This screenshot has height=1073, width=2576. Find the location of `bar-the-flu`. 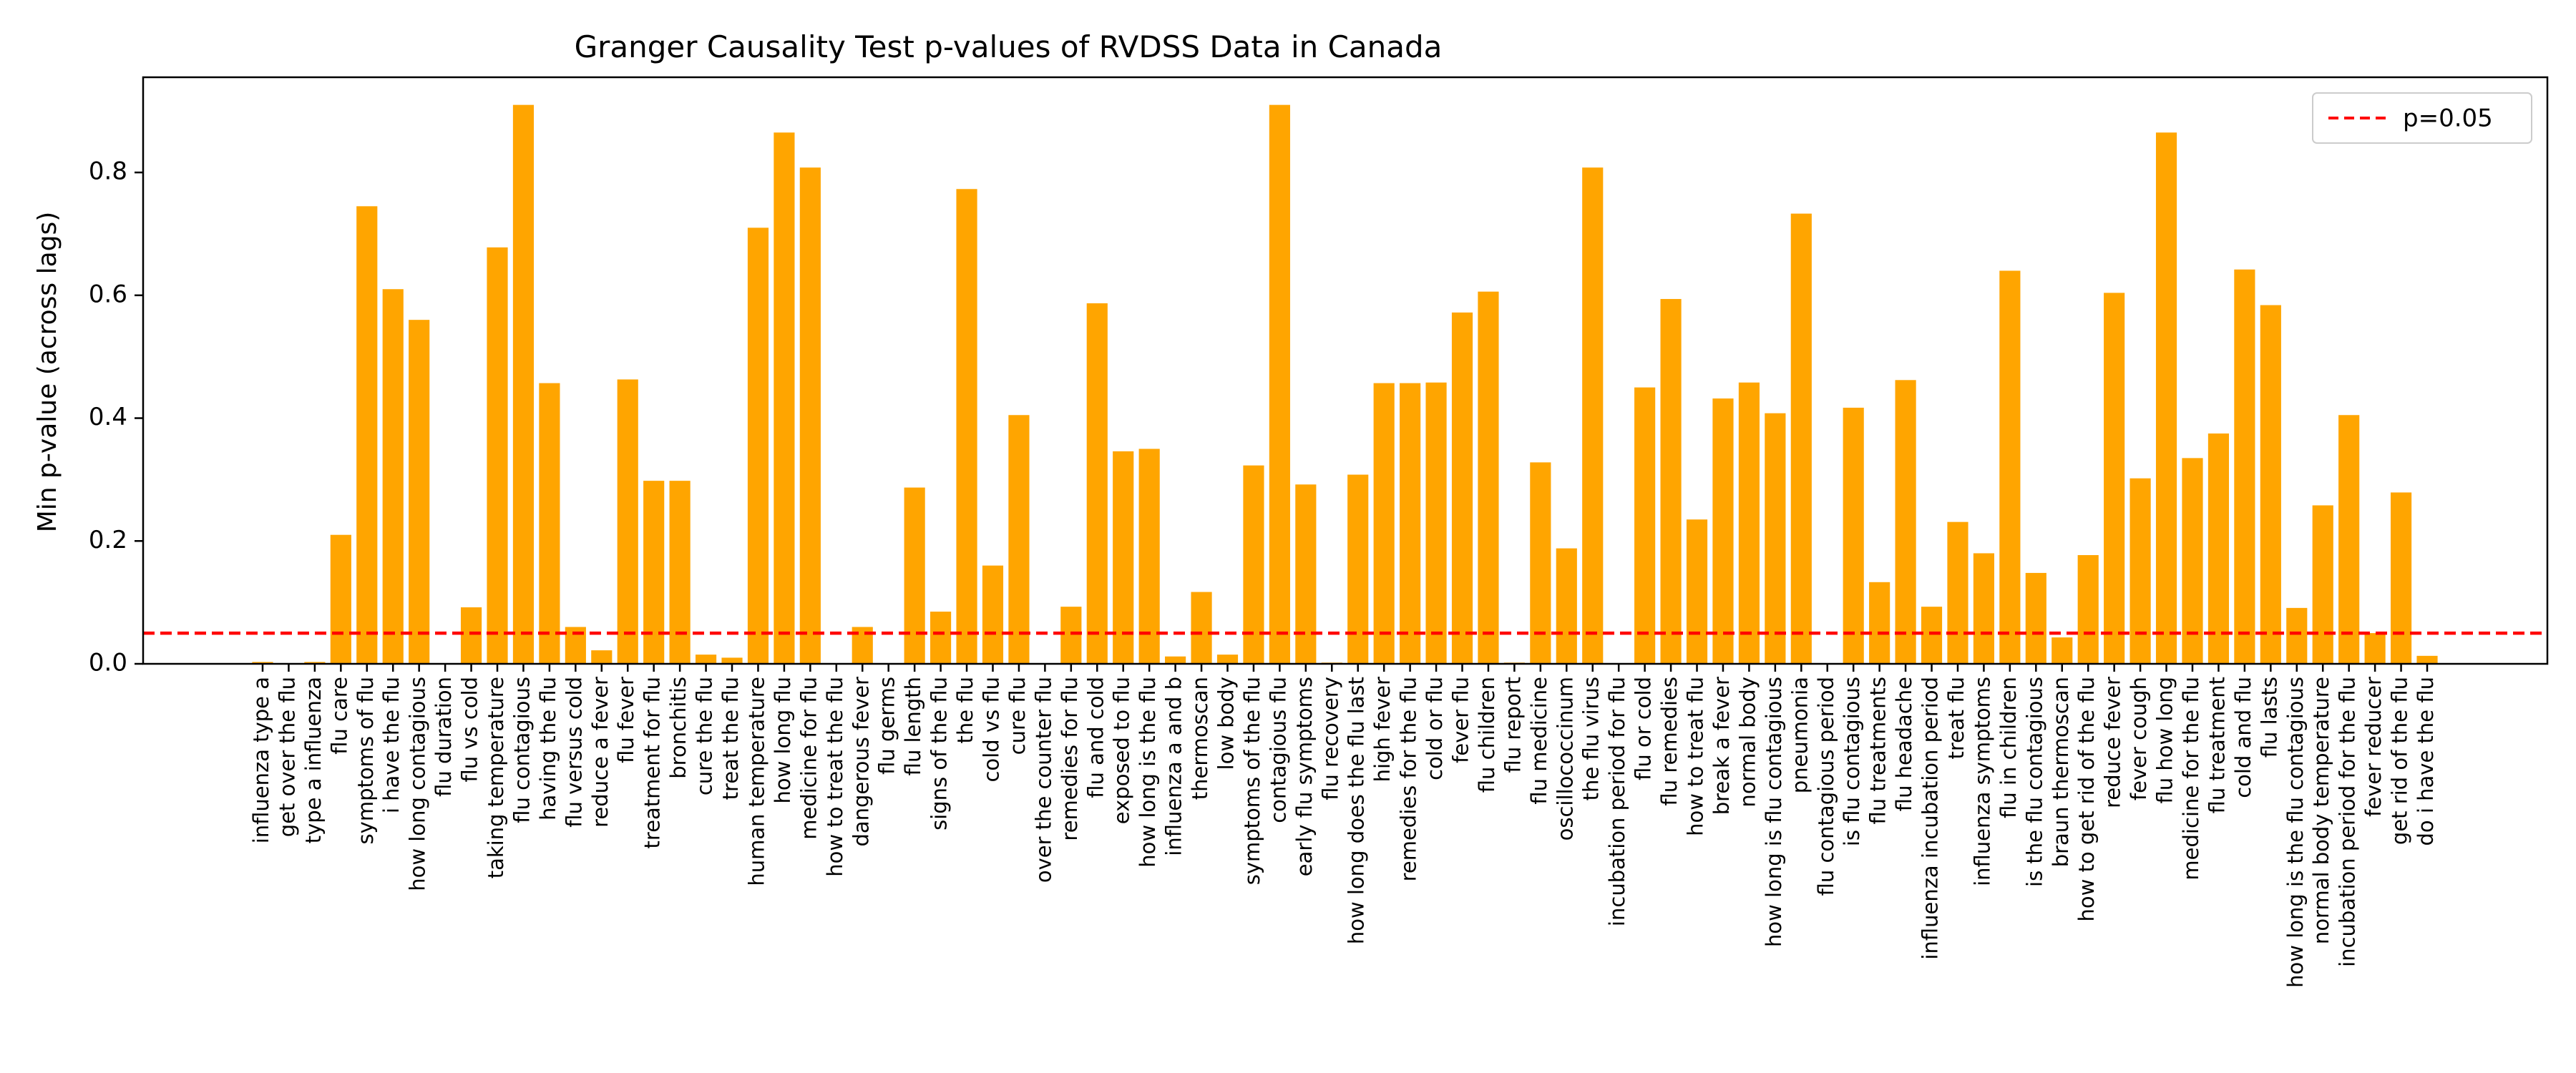

bar-the-flu is located at coordinates (966, 427).